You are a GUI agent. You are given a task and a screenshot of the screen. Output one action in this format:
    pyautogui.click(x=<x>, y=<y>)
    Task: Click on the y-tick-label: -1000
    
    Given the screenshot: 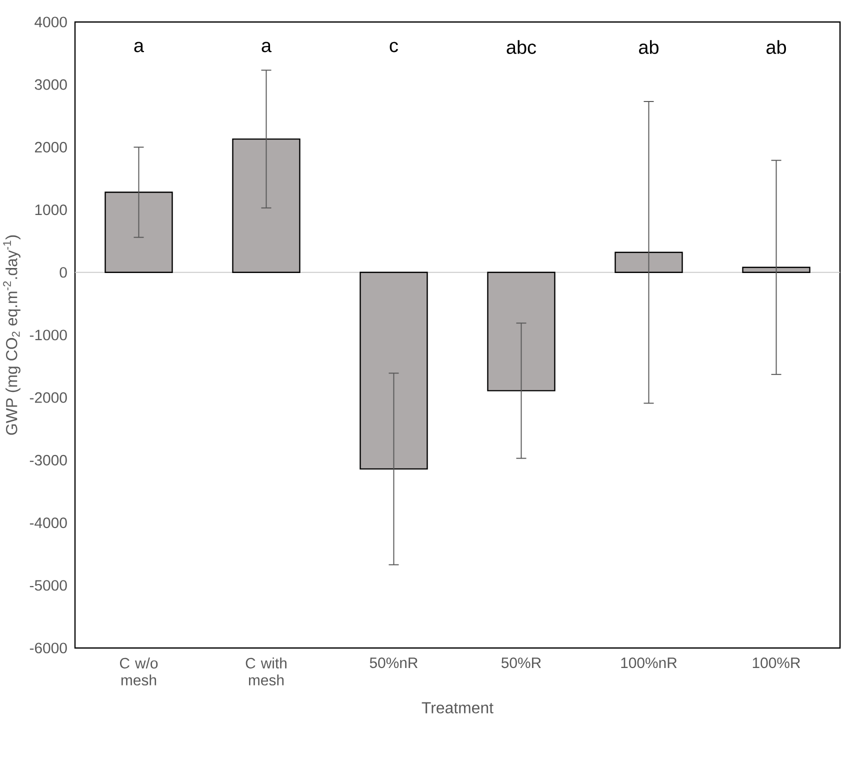 What is the action you would take?
    pyautogui.click(x=48, y=335)
    